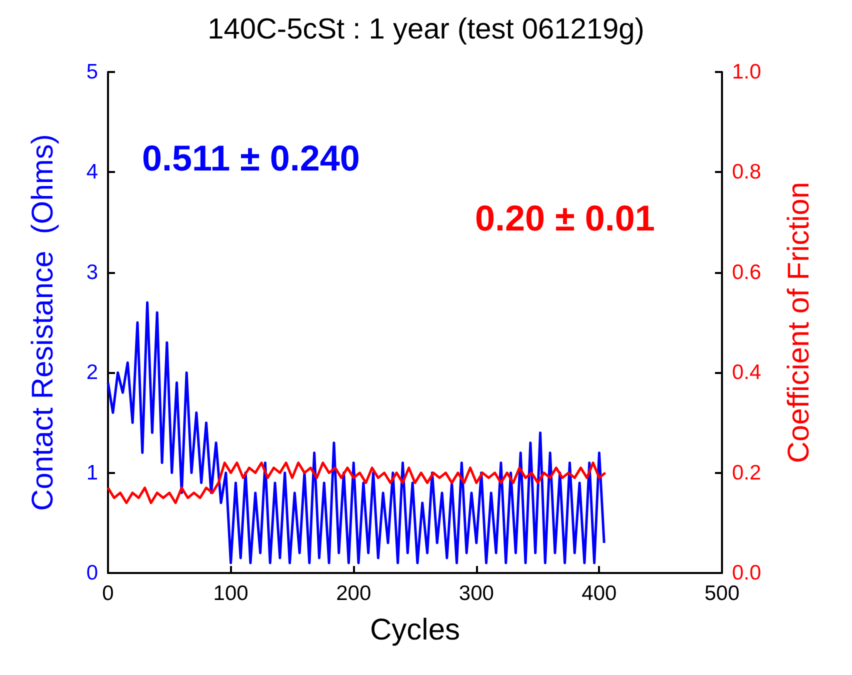 The height and width of the screenshot is (675, 852). What do you see at coordinates (747, 573) in the screenshot?
I see `y2-tick-label: 0.0` at bounding box center [747, 573].